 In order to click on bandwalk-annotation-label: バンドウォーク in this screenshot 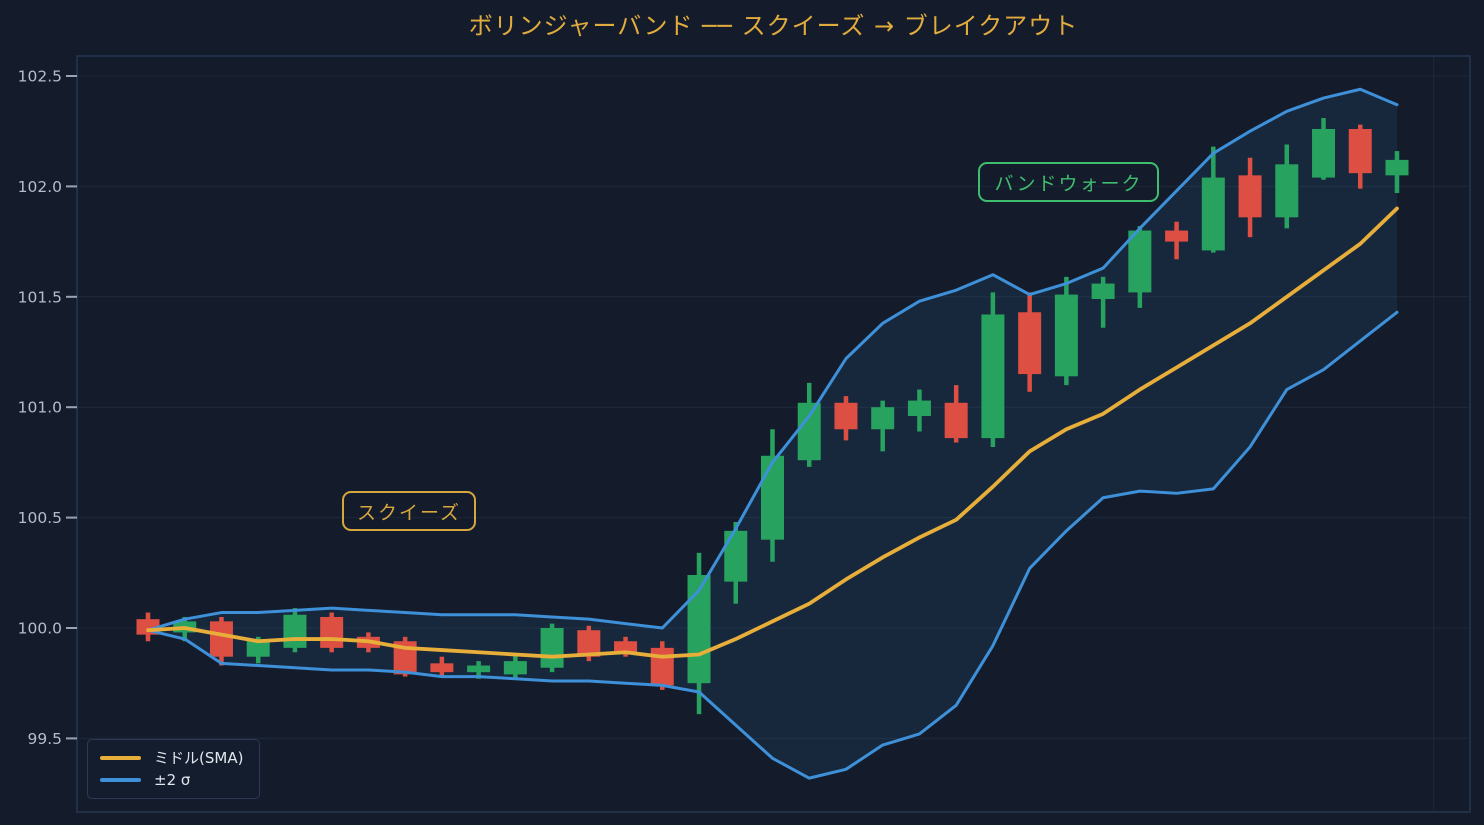, I will do `click(1068, 183)`.